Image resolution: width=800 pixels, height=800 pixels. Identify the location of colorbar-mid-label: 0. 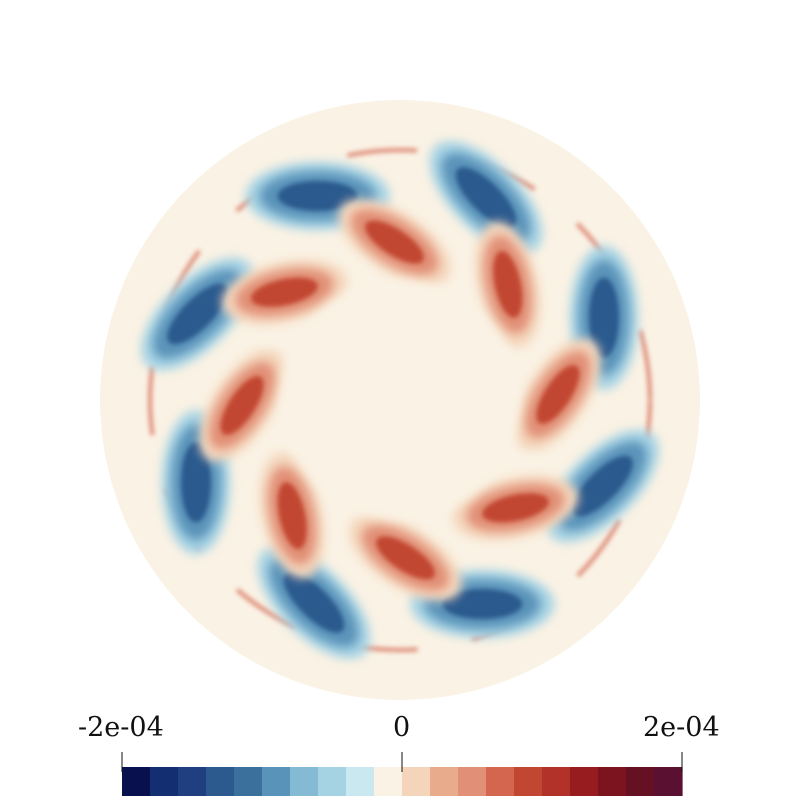
(402, 727).